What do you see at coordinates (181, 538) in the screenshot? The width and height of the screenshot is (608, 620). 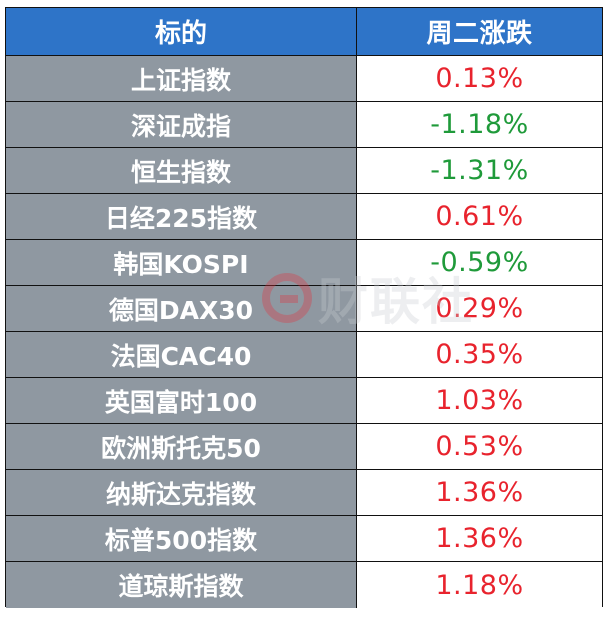 I see `index-name-cell: 标普500指数` at bounding box center [181, 538].